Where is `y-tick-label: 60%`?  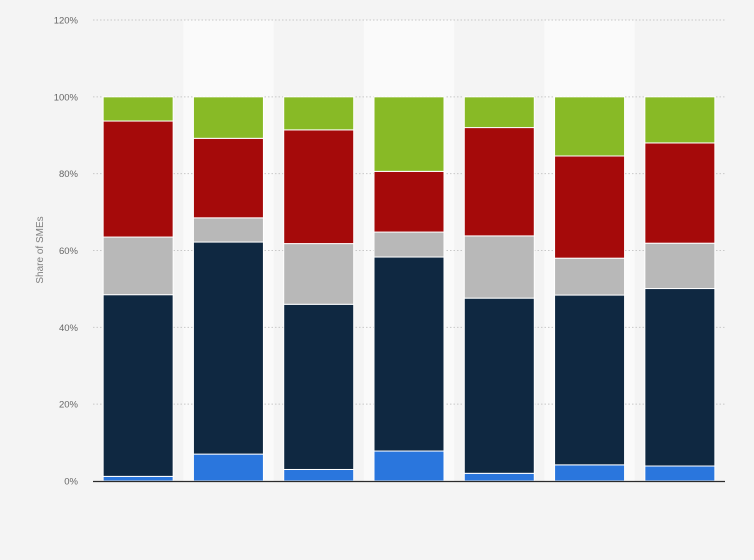
y-tick-label: 60% is located at coordinates (69, 251).